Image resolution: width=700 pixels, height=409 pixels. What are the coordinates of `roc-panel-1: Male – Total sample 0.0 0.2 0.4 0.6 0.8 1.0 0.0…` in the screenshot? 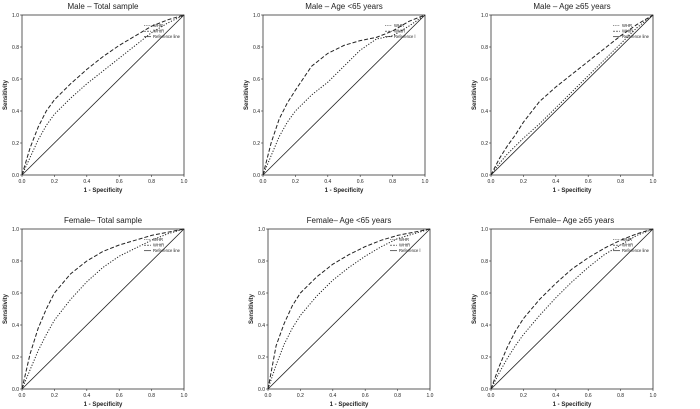 It's located at (95, 98).